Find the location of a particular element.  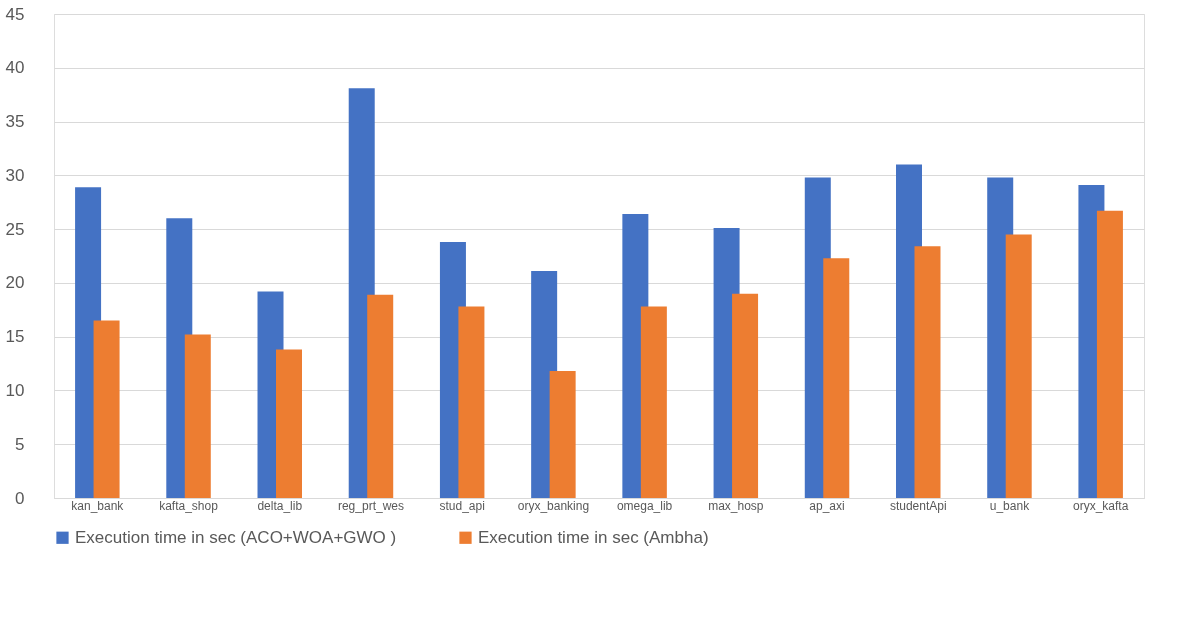

x-tick-label: omega_lib is located at coordinates (644, 505).